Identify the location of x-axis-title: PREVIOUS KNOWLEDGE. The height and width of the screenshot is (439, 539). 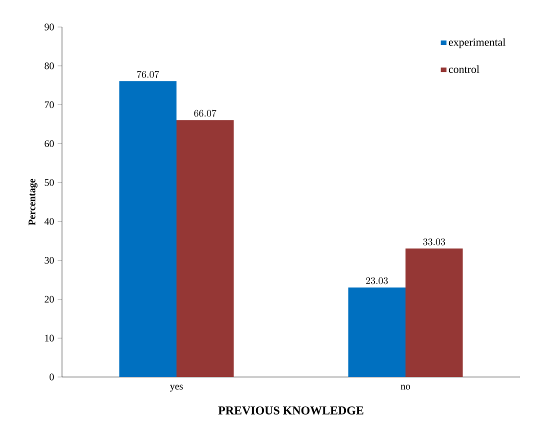
(291, 410).